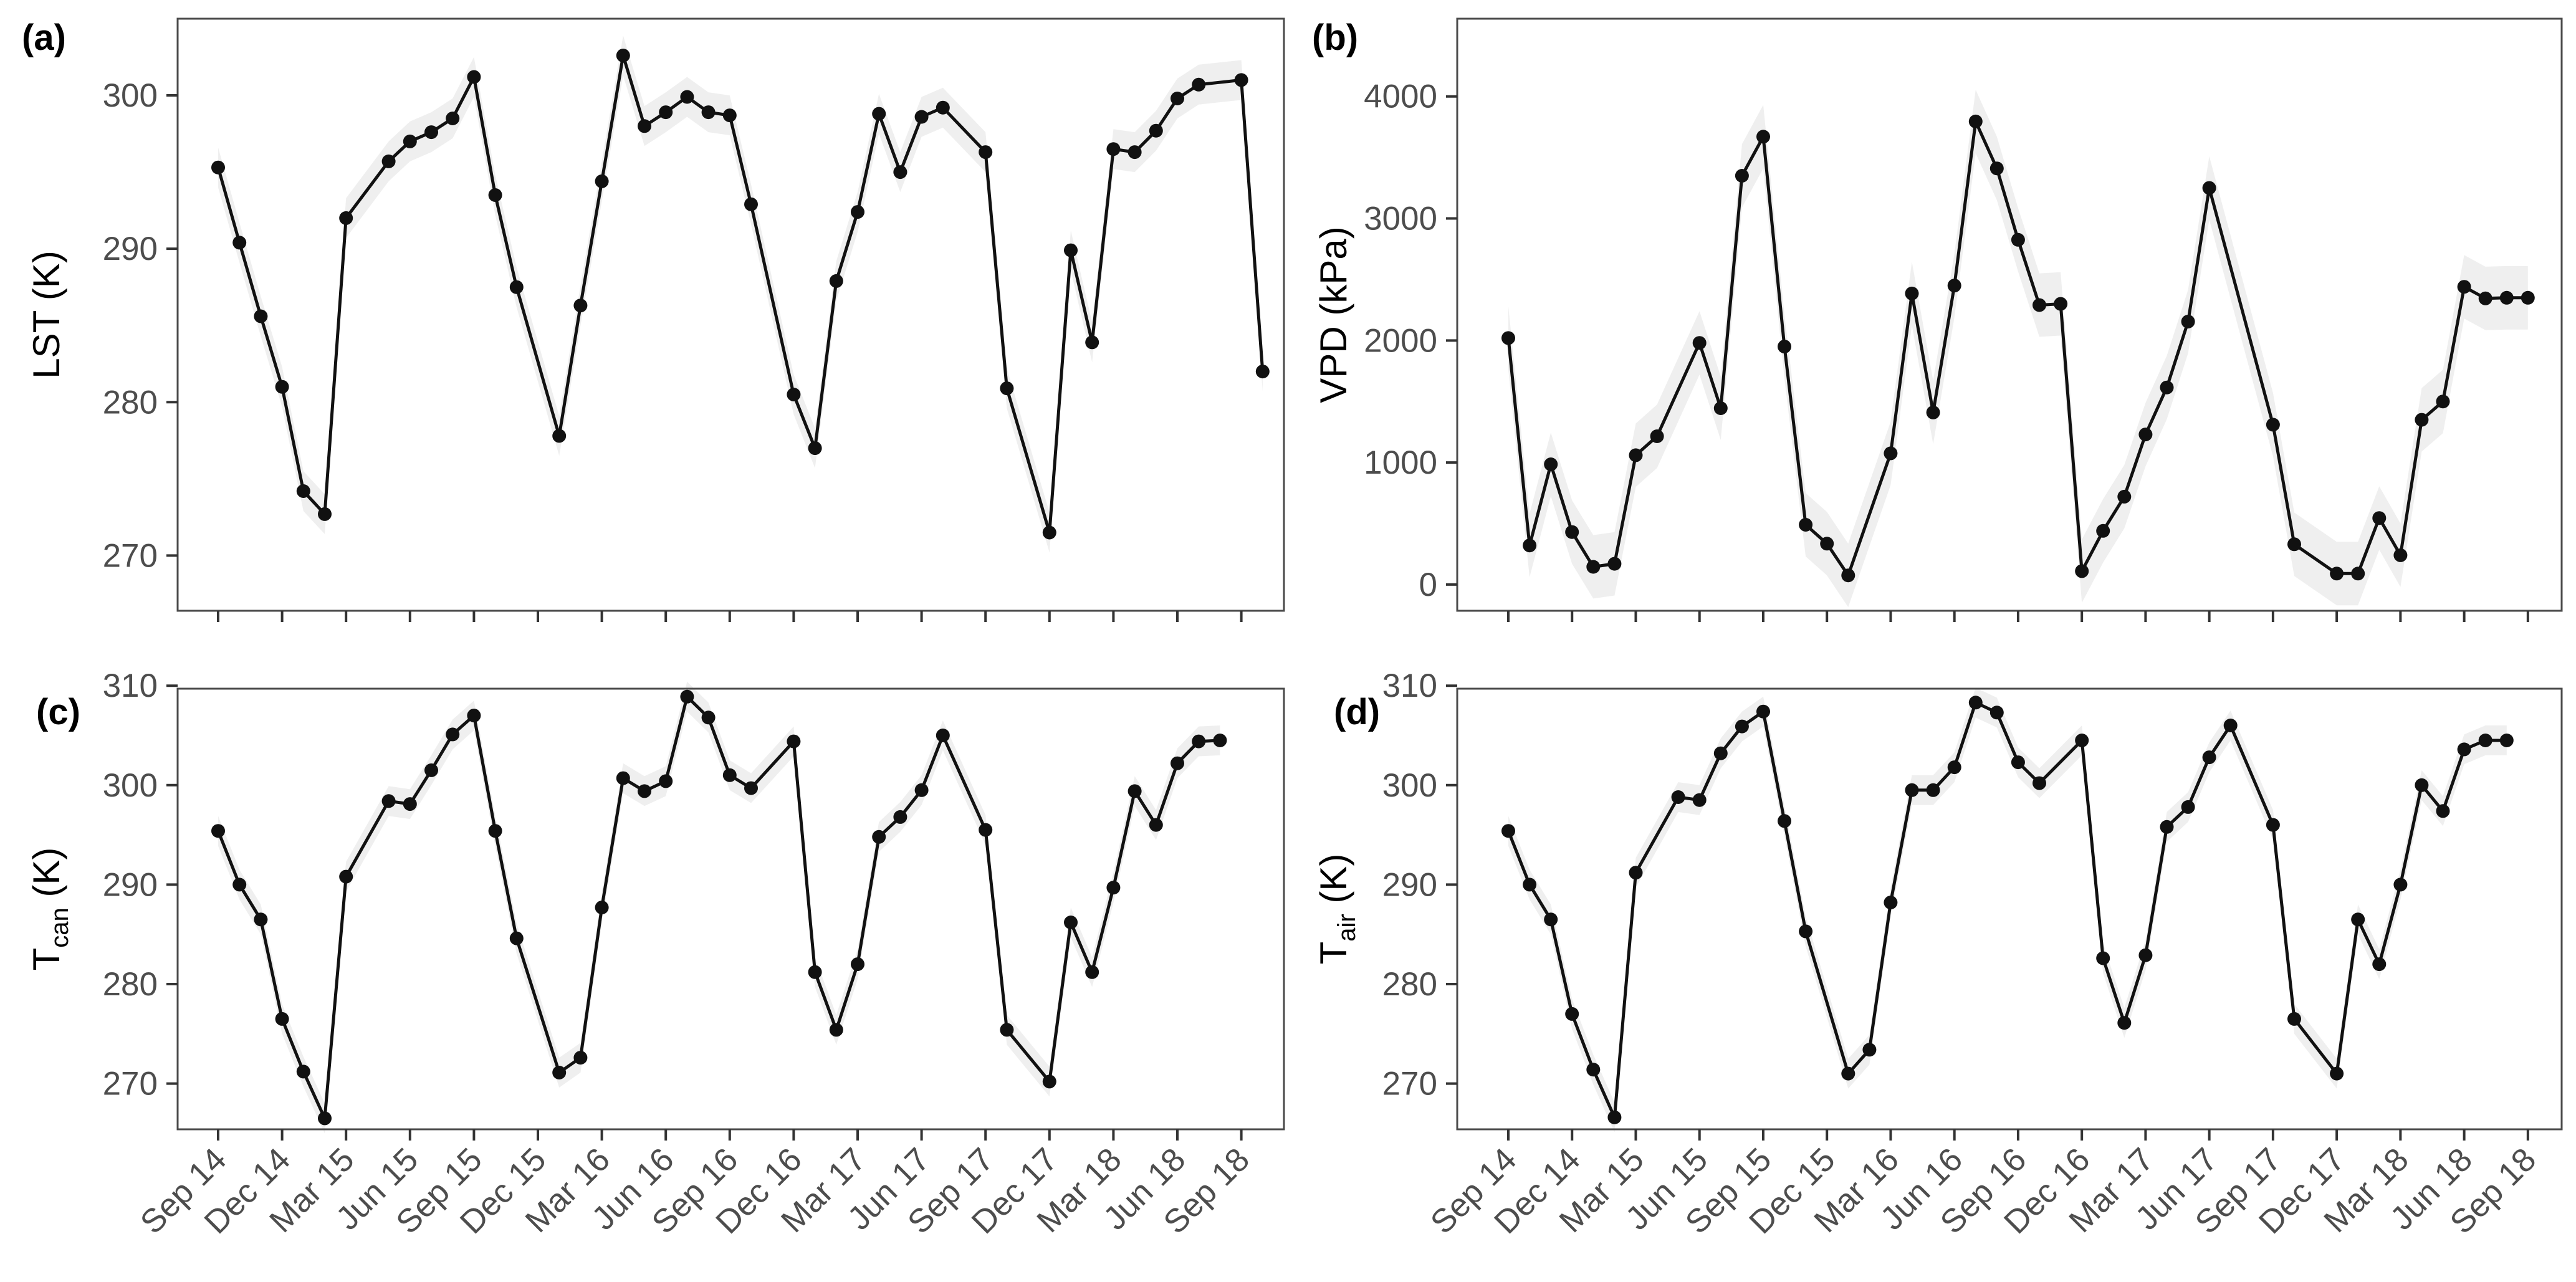 Image resolution: width=2576 pixels, height=1282 pixels. I want to click on y-tick-label: 1000, so click(1400, 462).